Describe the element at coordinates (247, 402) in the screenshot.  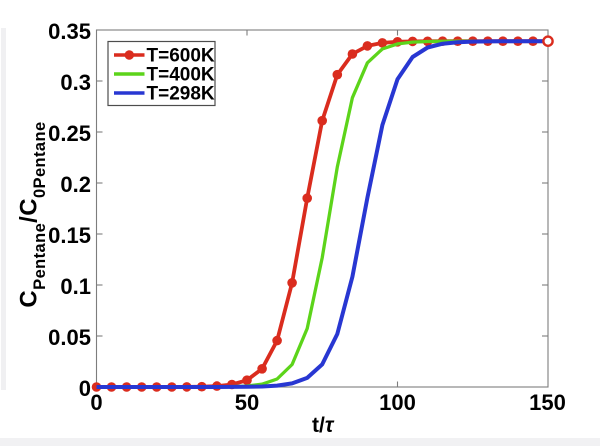
I see `svg-text: 50` at that location.